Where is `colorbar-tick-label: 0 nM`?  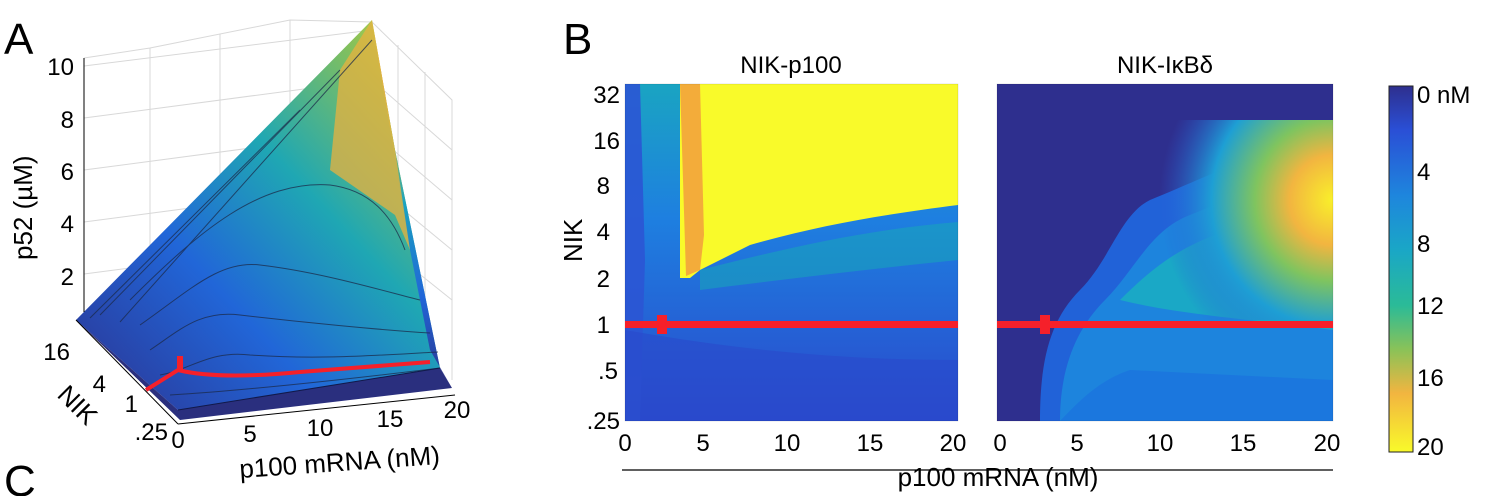 colorbar-tick-label: 0 nM is located at coordinates (1443, 95).